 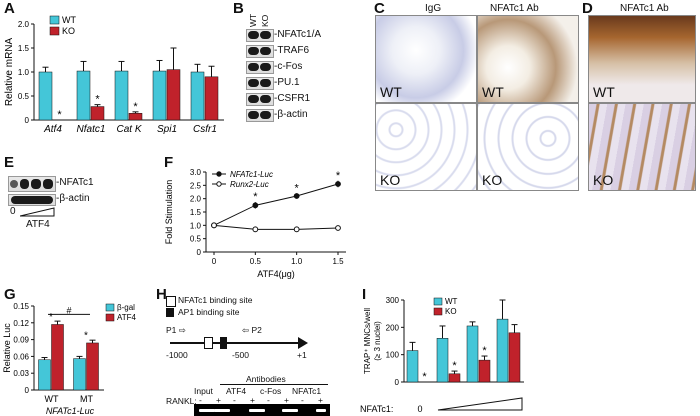 I want to click on y-axis-label: Fold Stimulation, so click(x=169, y=212).